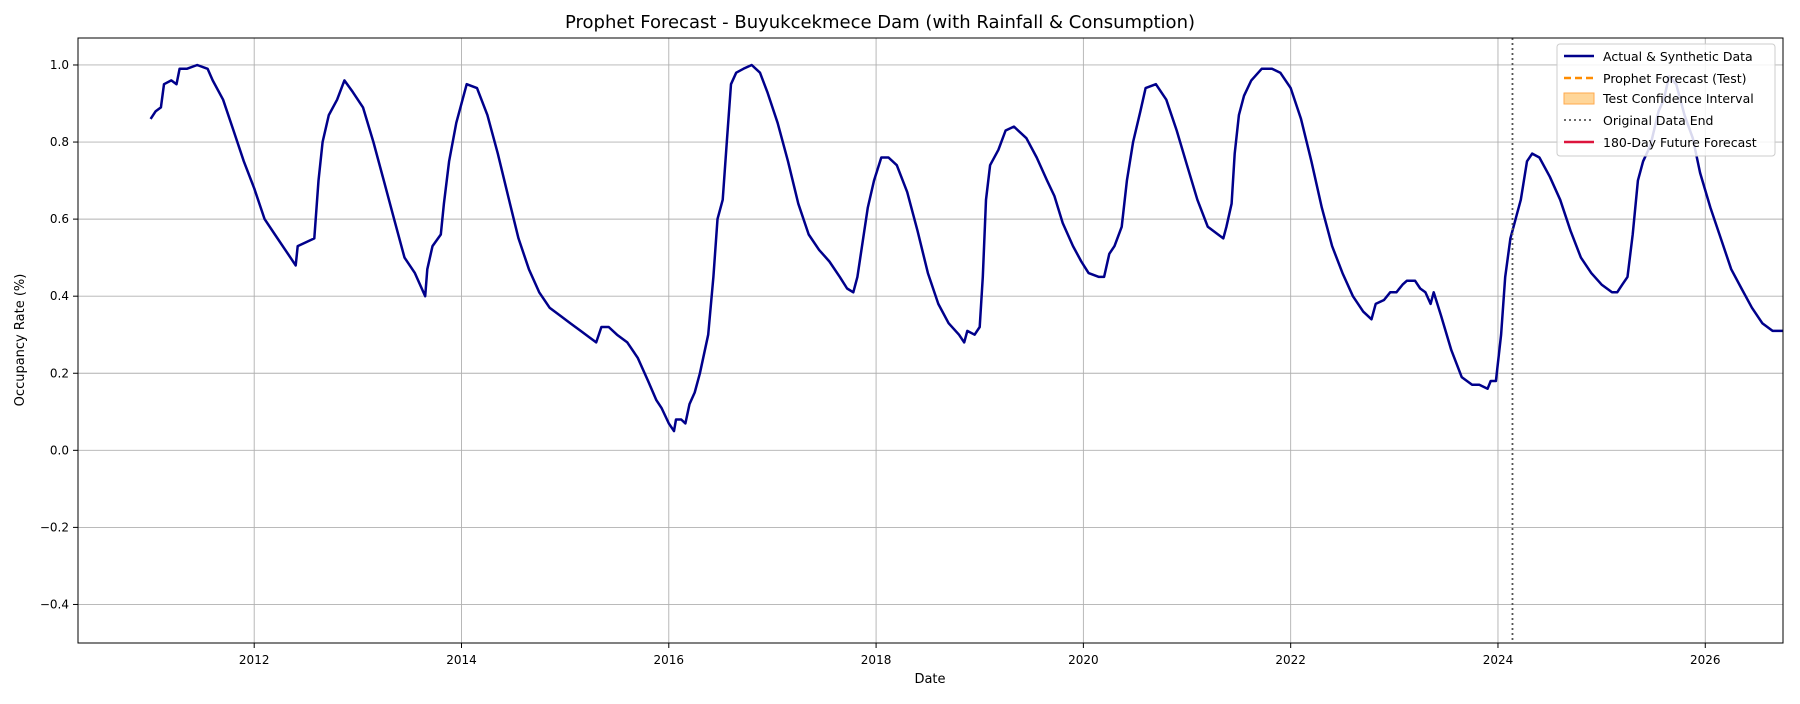 The height and width of the screenshot is (704, 1800). Describe the element at coordinates (54, 604) in the screenshot. I see `y-tick-label: −0.4` at that location.